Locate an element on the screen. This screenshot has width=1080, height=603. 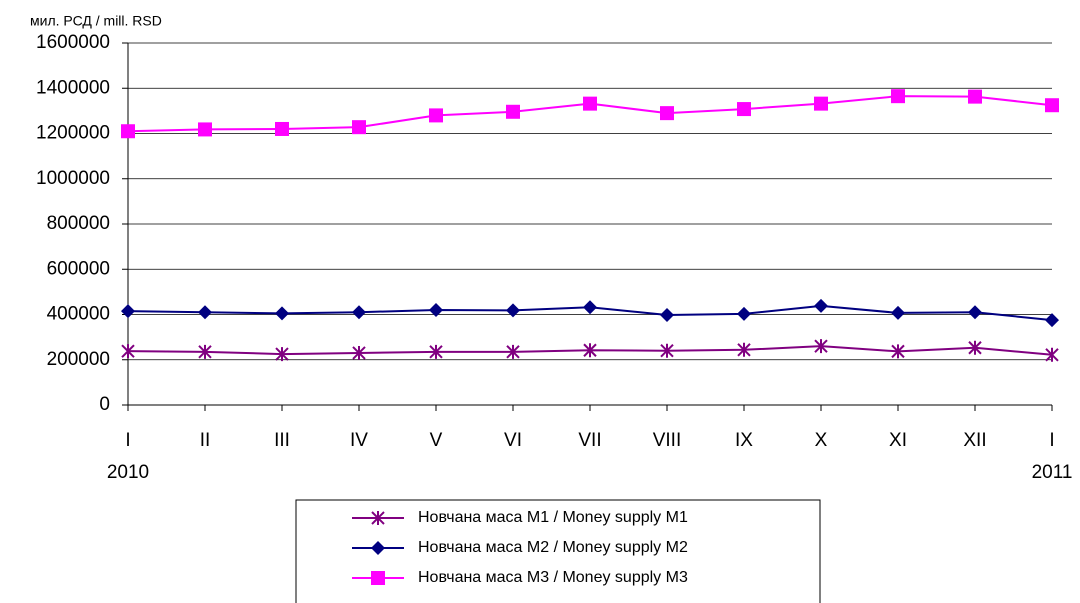
x-tick-label: IX is located at coordinates (744, 440).